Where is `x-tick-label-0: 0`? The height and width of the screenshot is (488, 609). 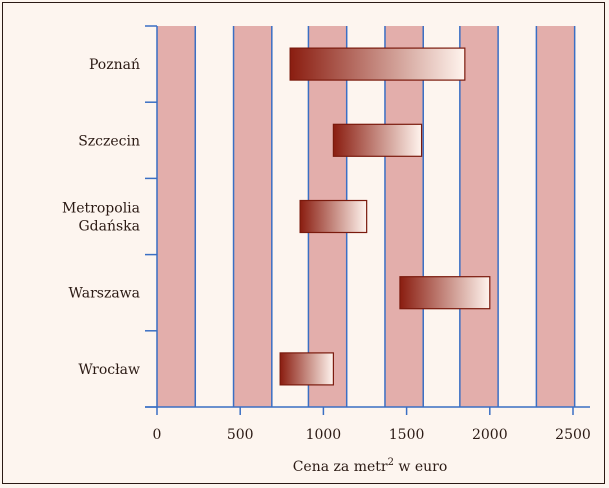 x-tick-label-0: 0 is located at coordinates (157, 435).